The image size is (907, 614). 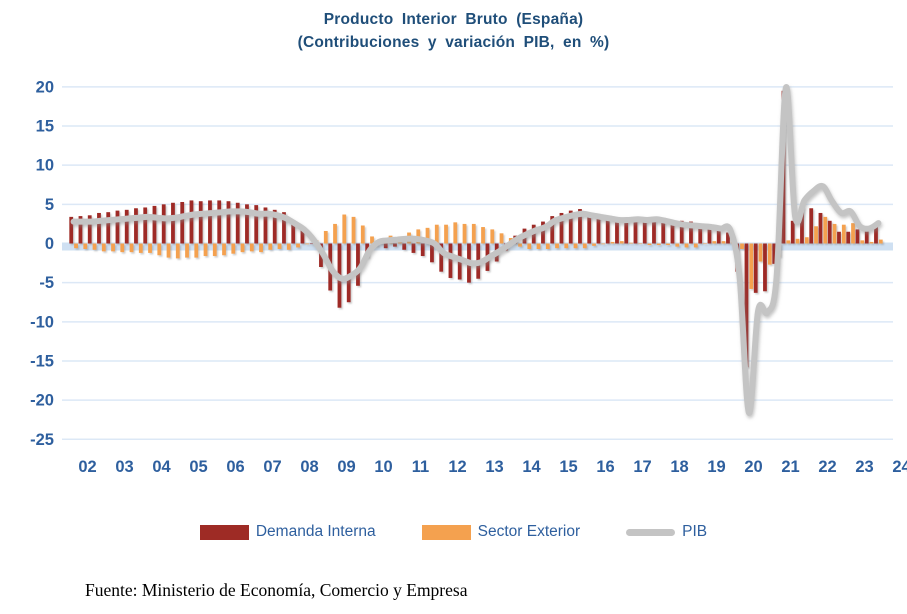 What do you see at coordinates (287, 532) in the screenshot?
I see `legend-item-demanda-interna: Demanda Interna` at bounding box center [287, 532].